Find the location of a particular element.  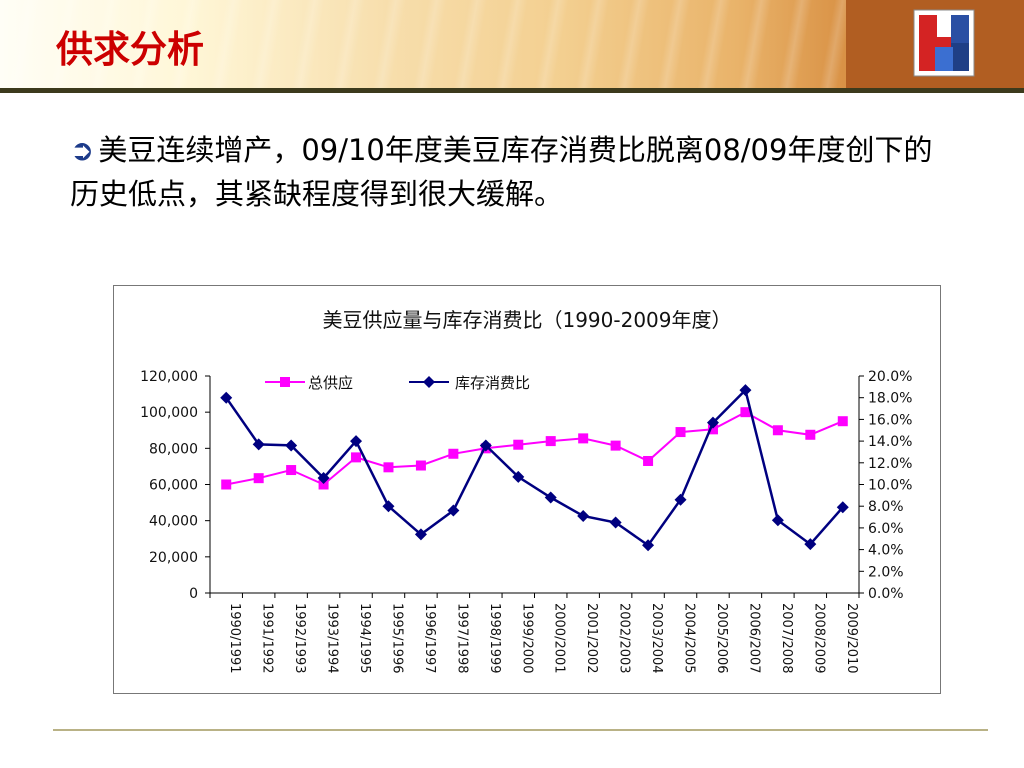

x-axis-category-label: 2008/2009 is located at coordinates (818, 638).